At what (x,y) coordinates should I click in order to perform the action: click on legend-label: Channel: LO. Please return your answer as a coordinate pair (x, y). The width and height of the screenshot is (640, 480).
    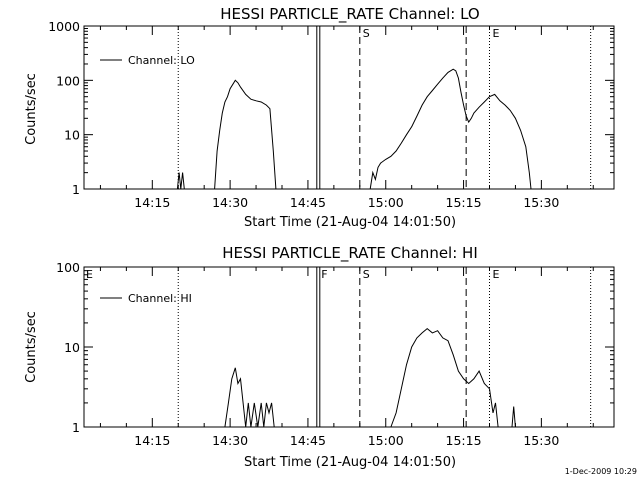
    Looking at the image, I should click on (161, 60).